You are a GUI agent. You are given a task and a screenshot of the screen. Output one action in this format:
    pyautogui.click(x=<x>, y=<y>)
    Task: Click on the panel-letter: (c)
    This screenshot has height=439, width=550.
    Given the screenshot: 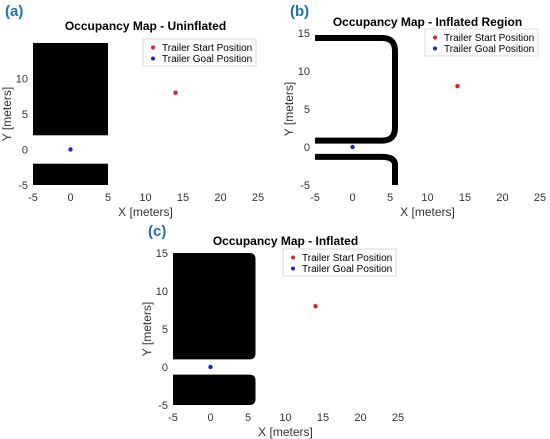 What is the action you would take?
    pyautogui.click(x=157, y=231)
    